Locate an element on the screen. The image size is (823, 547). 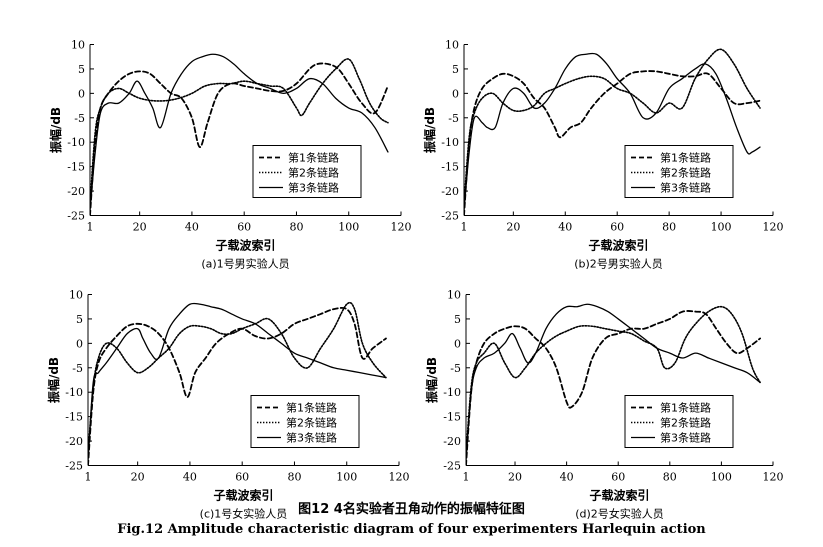
panel-subtitle: (d)2号女实验人员 is located at coordinates (619, 514).